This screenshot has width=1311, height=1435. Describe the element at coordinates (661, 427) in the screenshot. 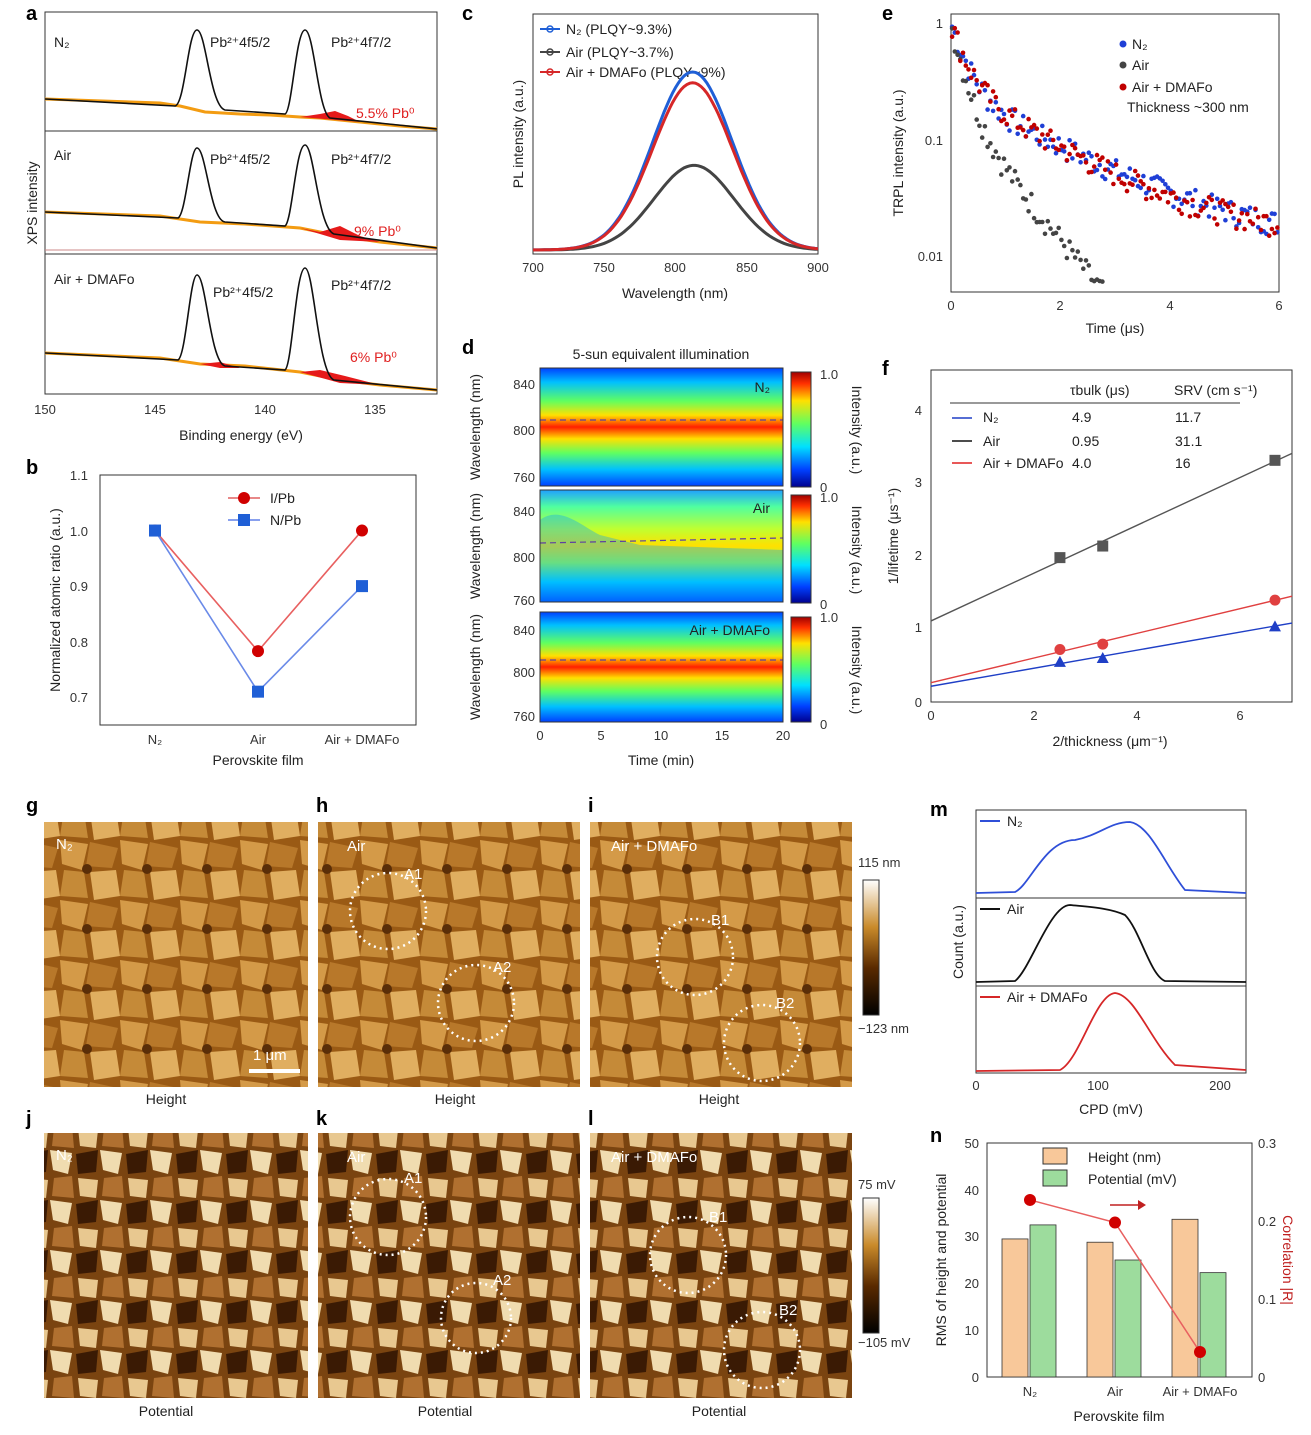

I see `heatmap-n2` at that location.